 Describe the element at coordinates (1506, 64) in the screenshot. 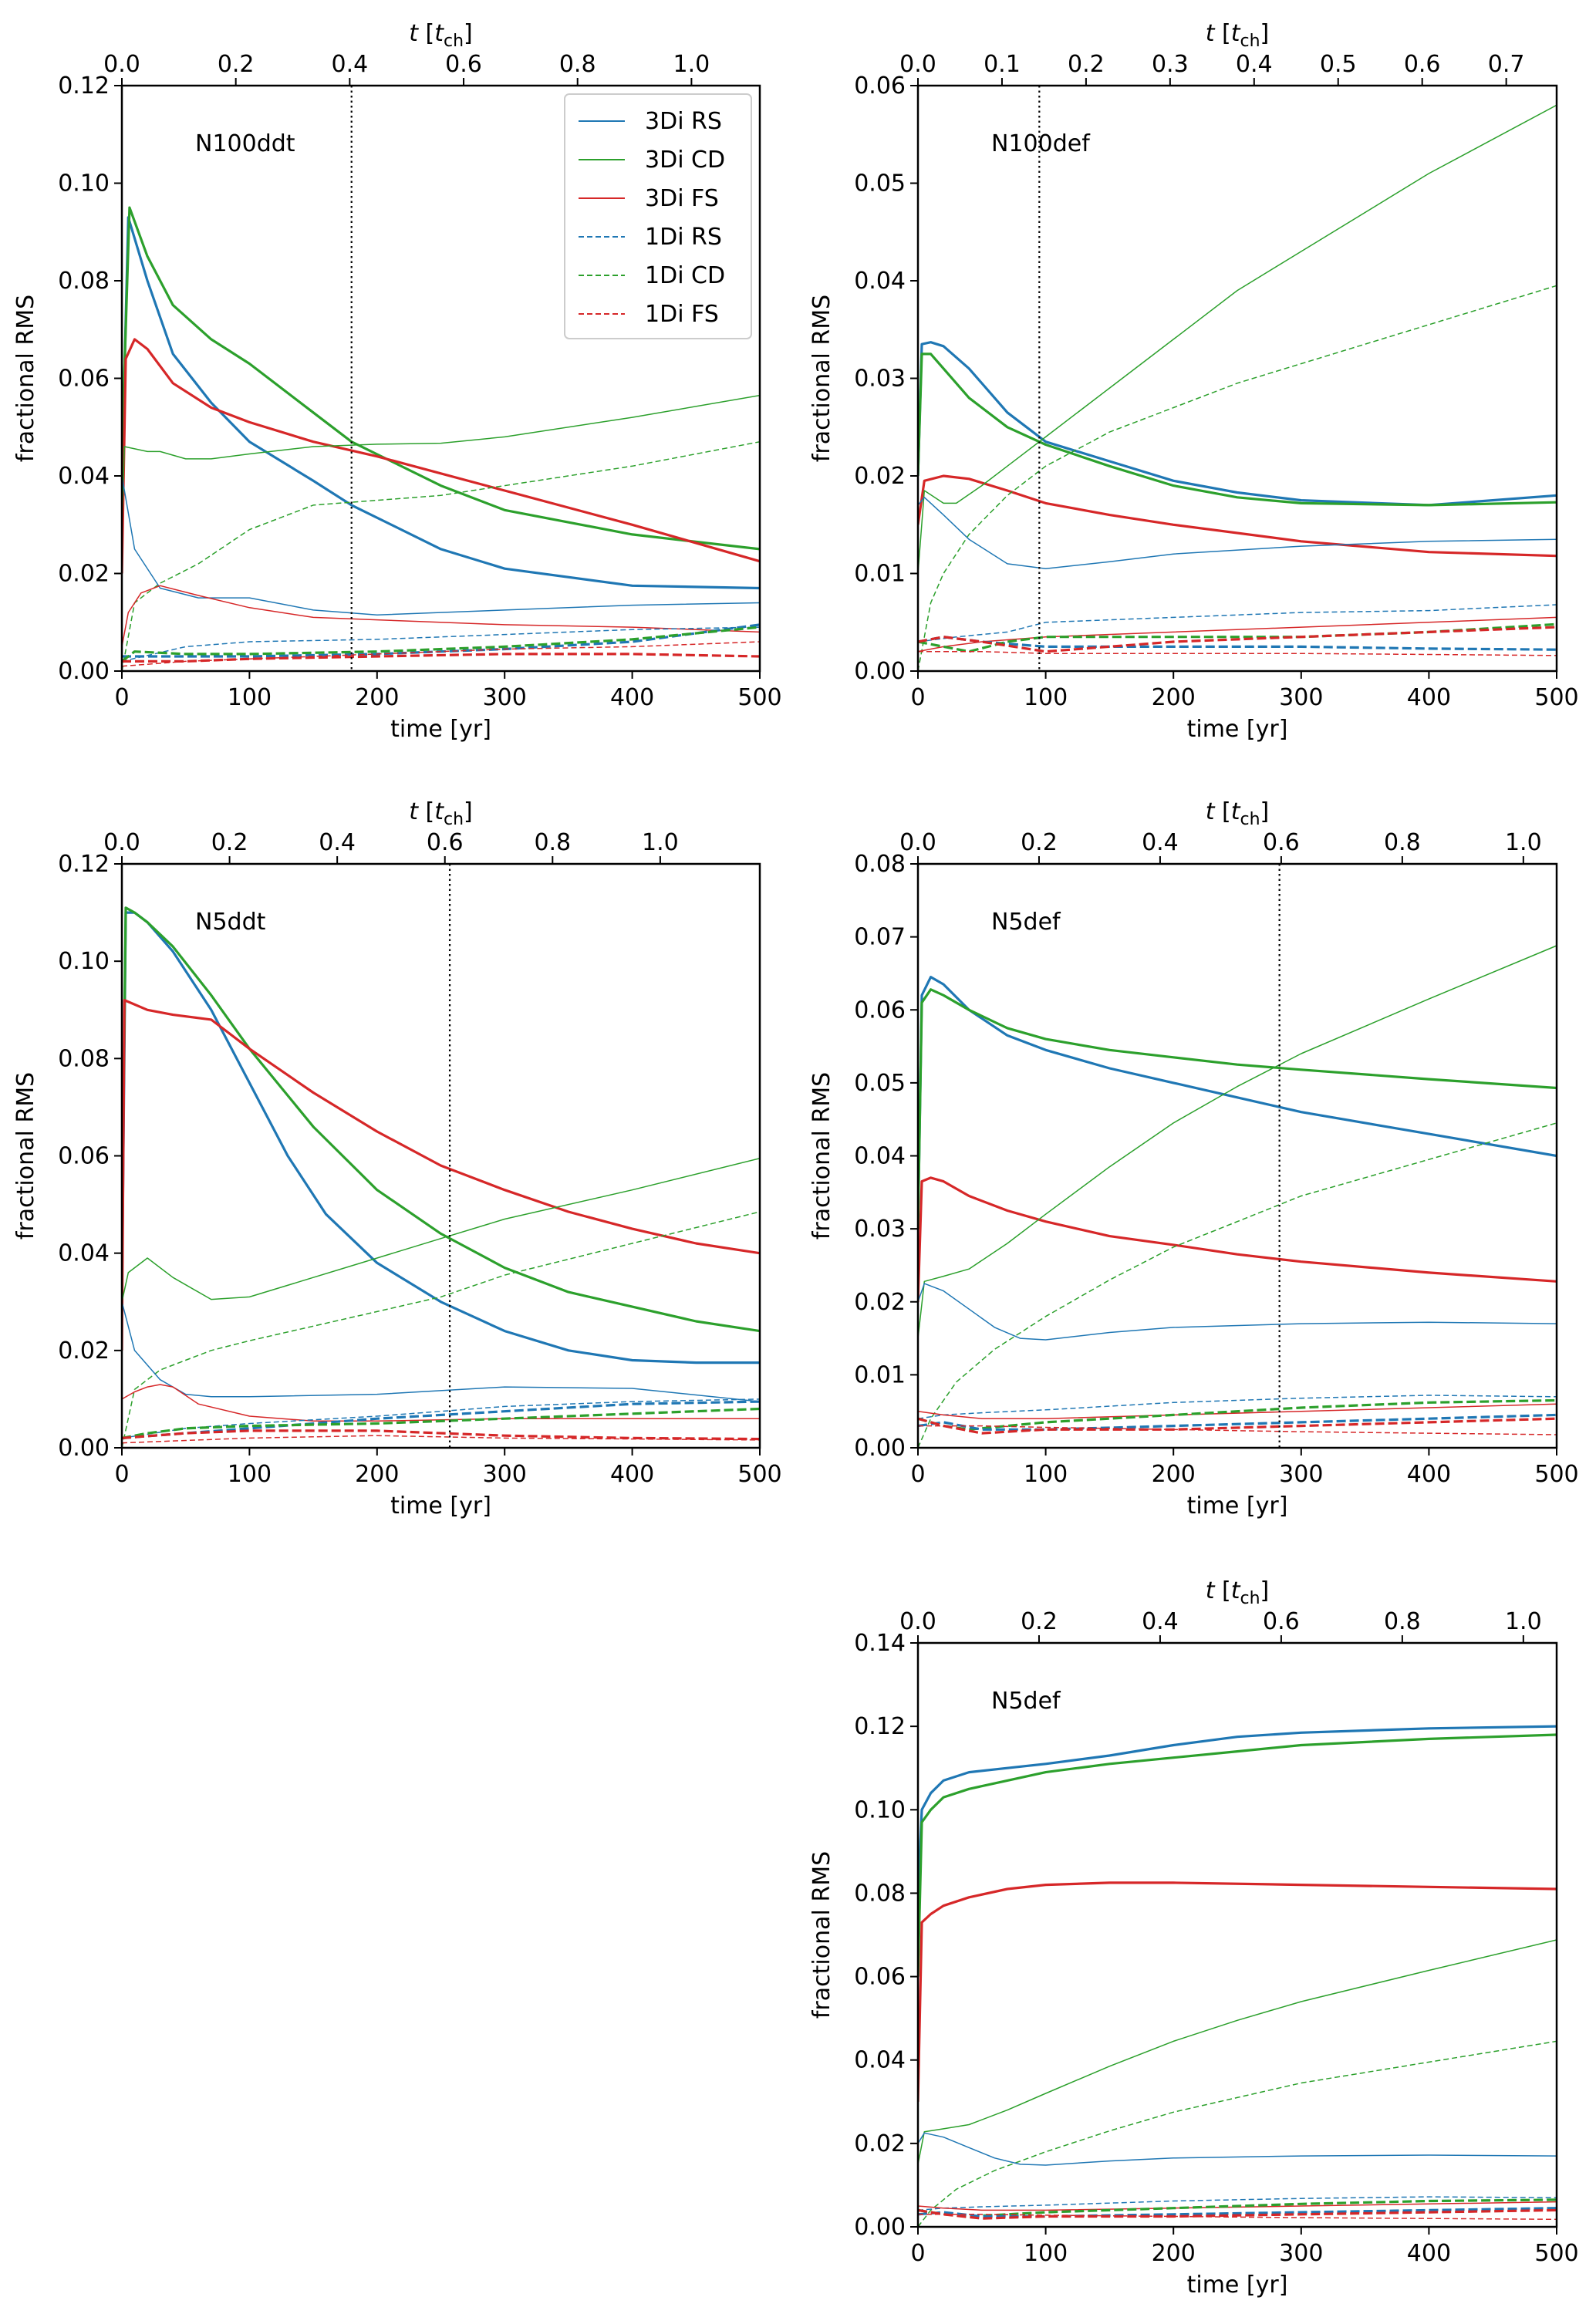

I see `top-tick-label: 0.7` at that location.